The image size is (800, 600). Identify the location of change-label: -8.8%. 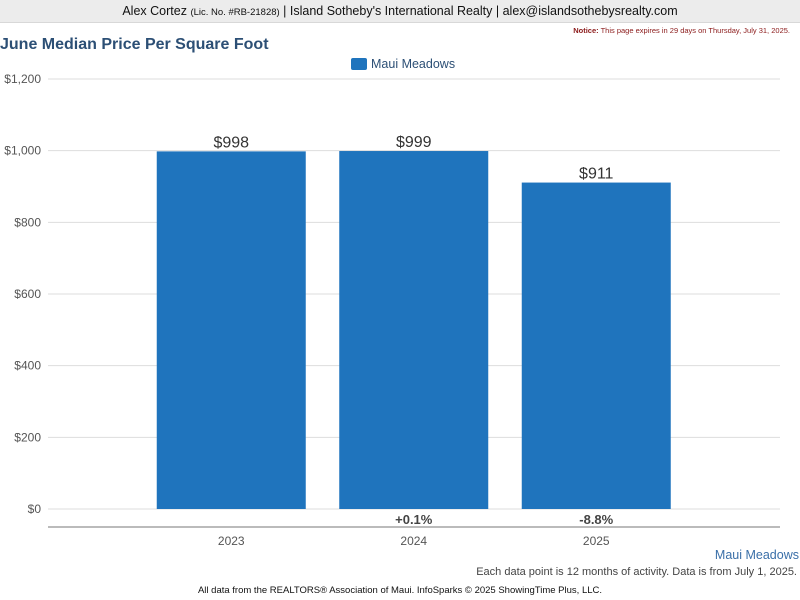
(596, 519).